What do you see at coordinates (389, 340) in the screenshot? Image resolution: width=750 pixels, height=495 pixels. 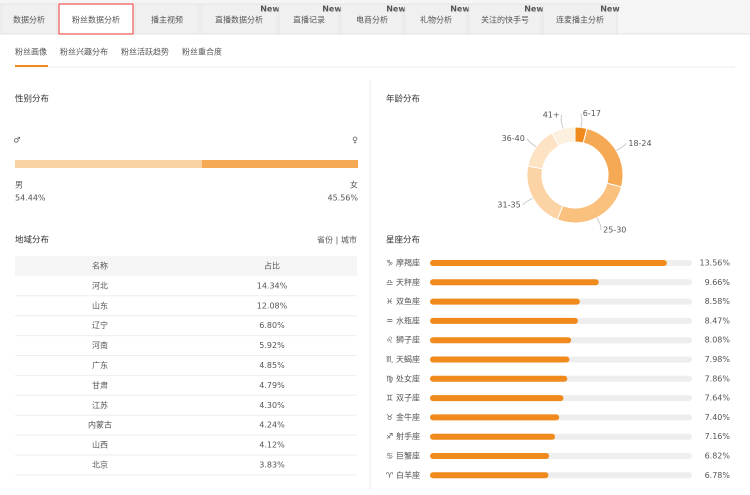 I see `zodiac-icon: ♌` at bounding box center [389, 340].